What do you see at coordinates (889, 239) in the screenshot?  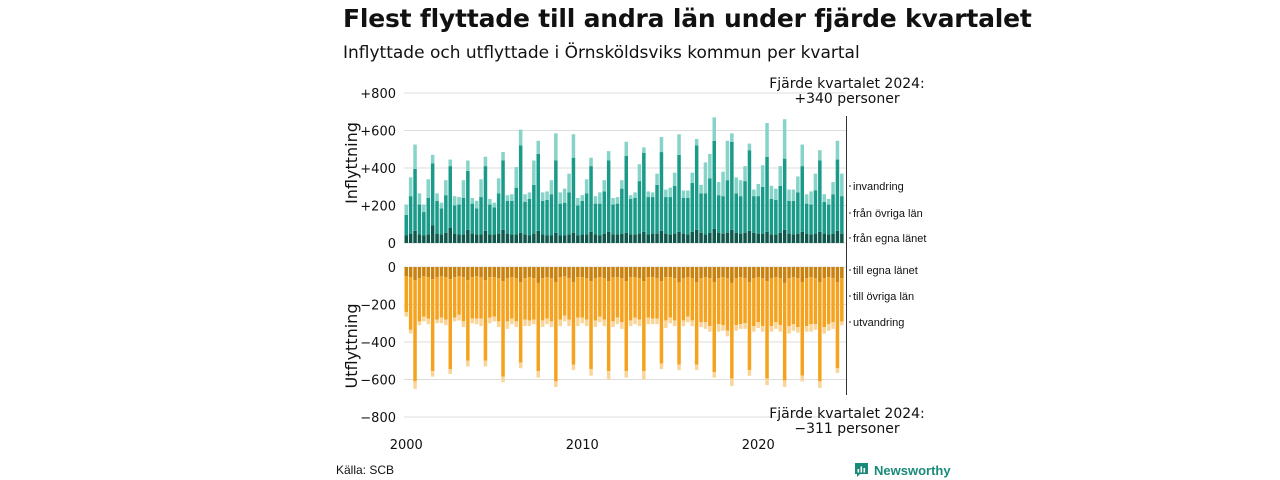 I see `label-fran-egna-lanet: från egna länet` at bounding box center [889, 239].